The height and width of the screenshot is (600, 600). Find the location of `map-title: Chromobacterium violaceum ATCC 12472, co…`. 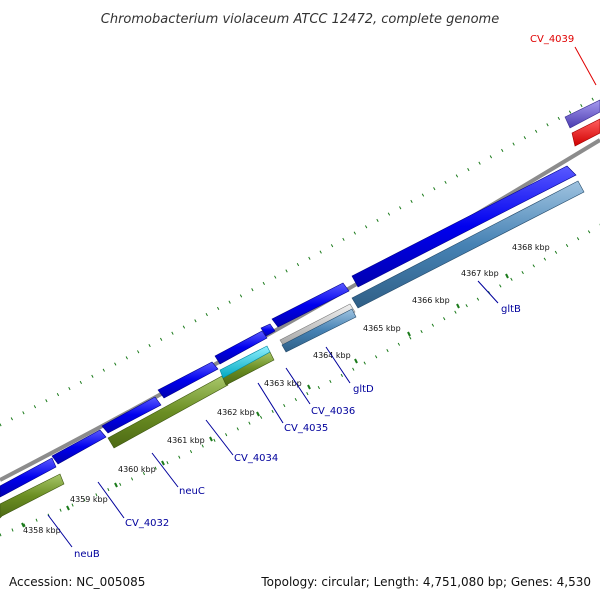

map-title: Chromobacterium violaceum ATCC 12472, co… is located at coordinates (300, 19).